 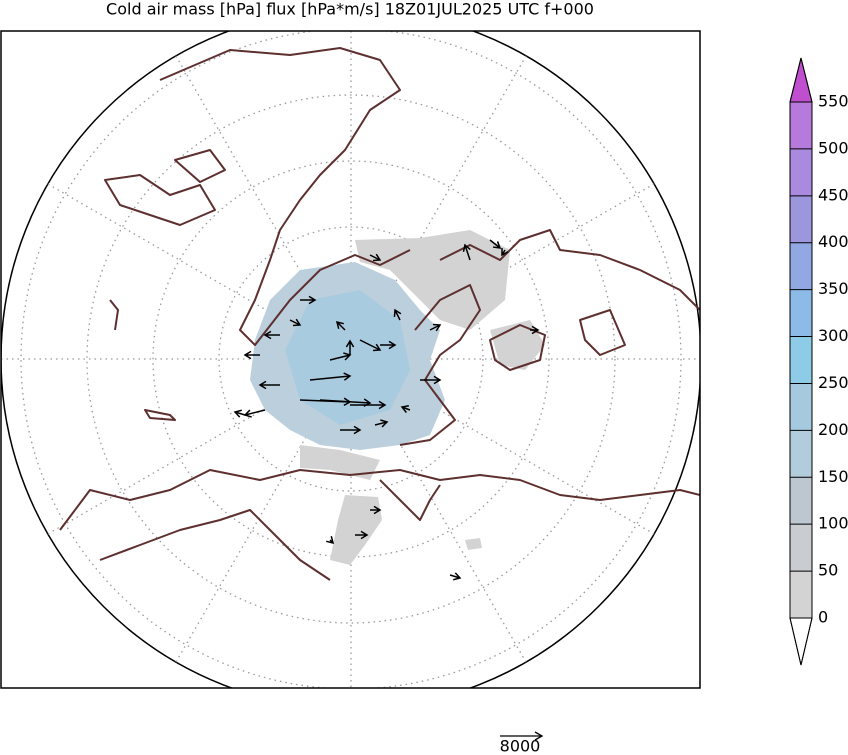 I want to click on colorbar-over, so click(x=801, y=80).